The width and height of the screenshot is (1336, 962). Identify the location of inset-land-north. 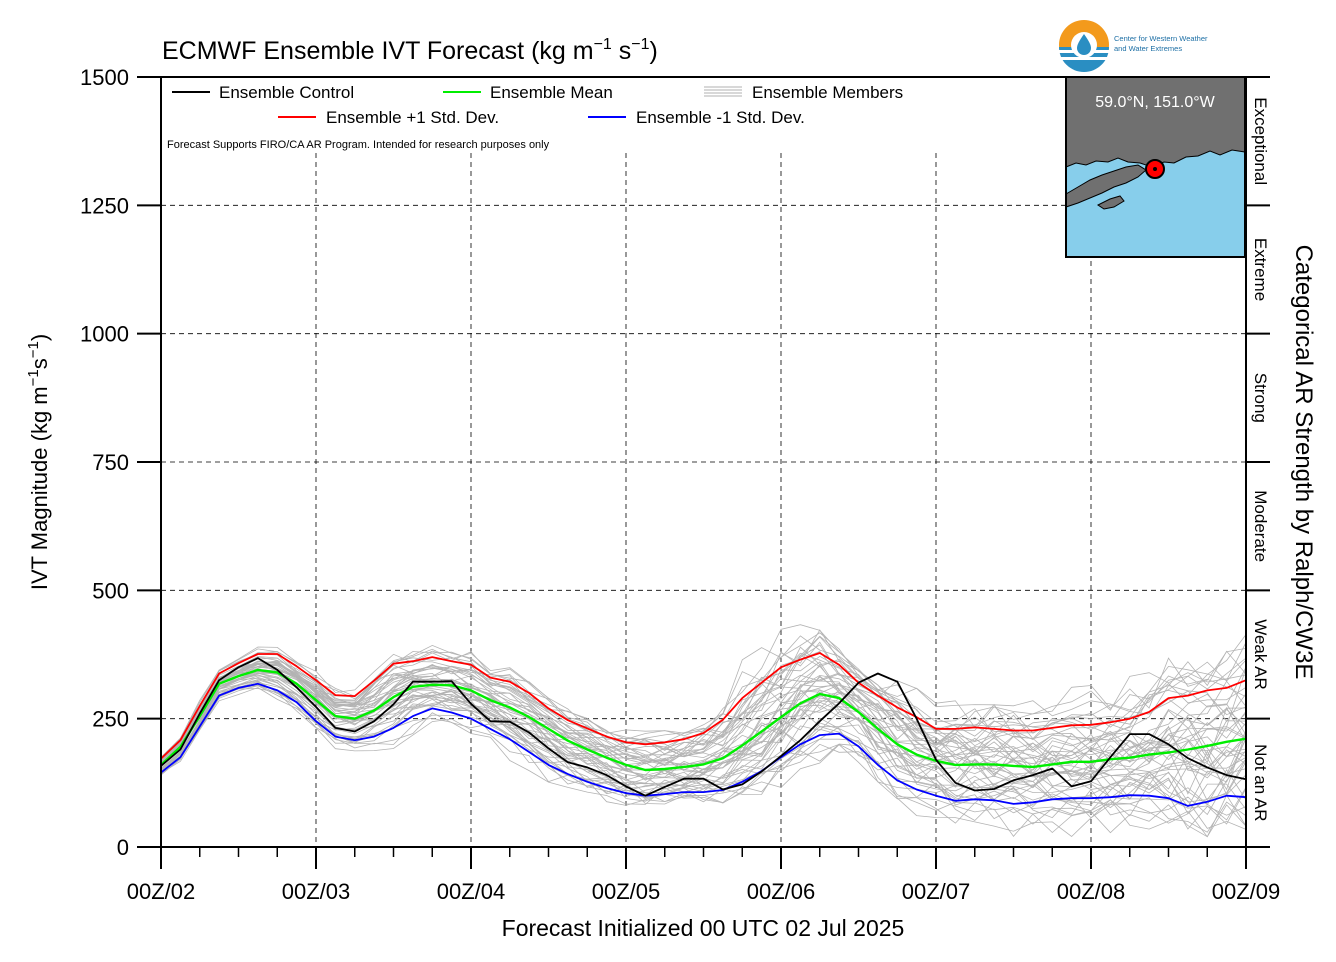
(1155, 122).